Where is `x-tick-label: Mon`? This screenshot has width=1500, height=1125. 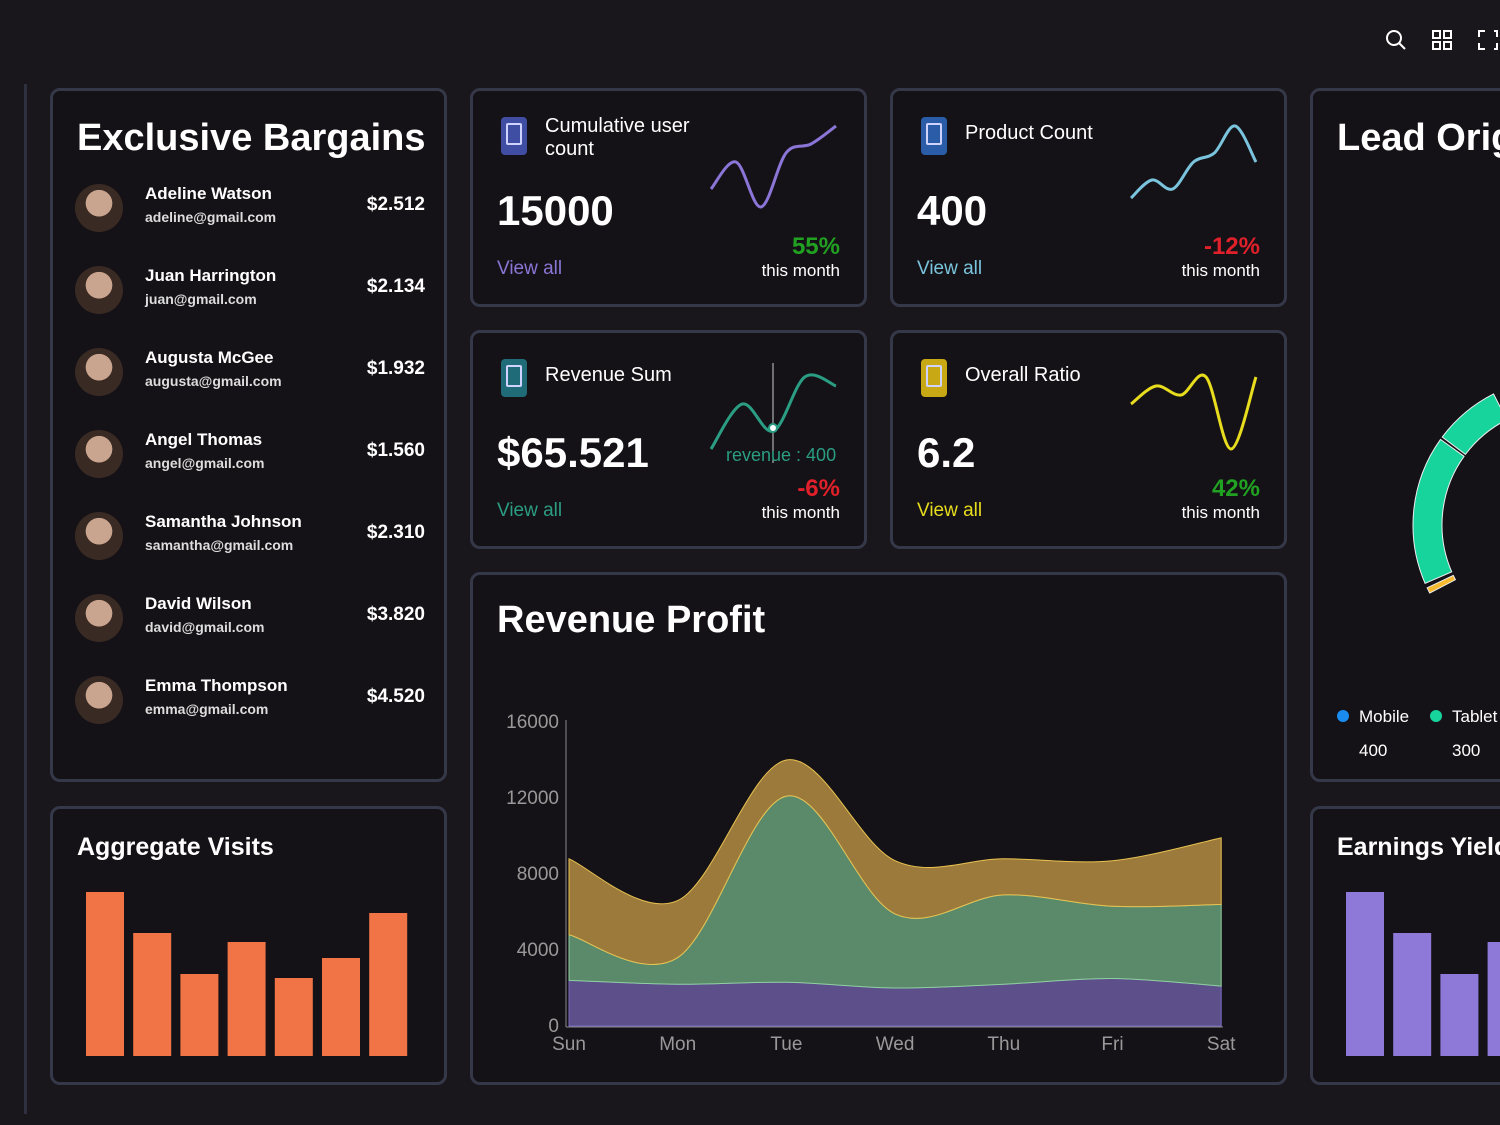
x-tick-label: Mon is located at coordinates (677, 1044).